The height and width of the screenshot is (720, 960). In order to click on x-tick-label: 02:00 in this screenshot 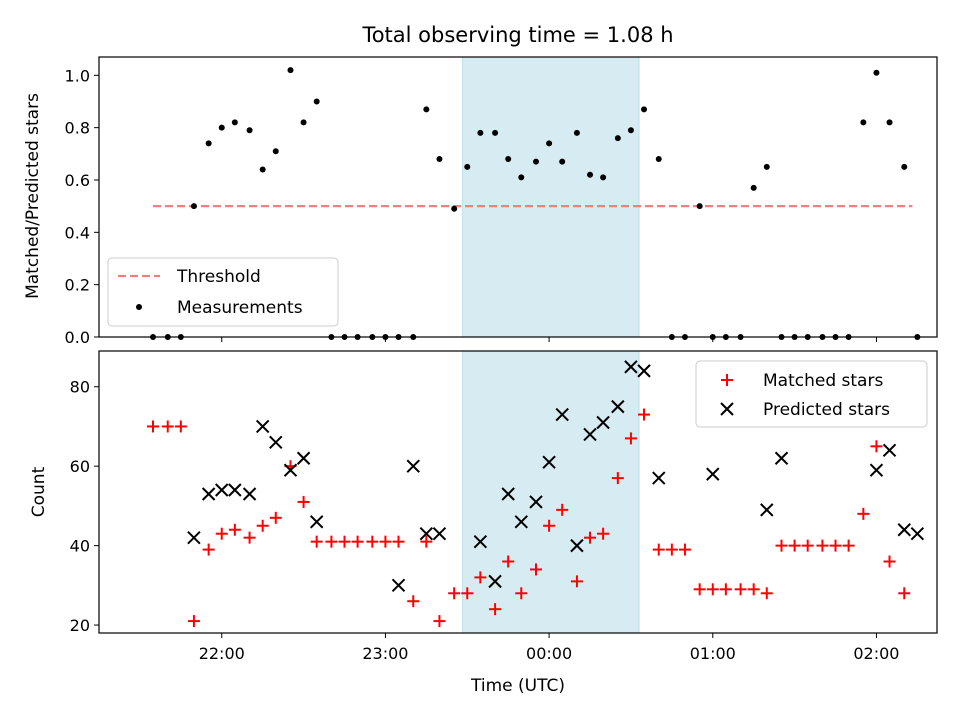, I will do `click(876, 653)`.